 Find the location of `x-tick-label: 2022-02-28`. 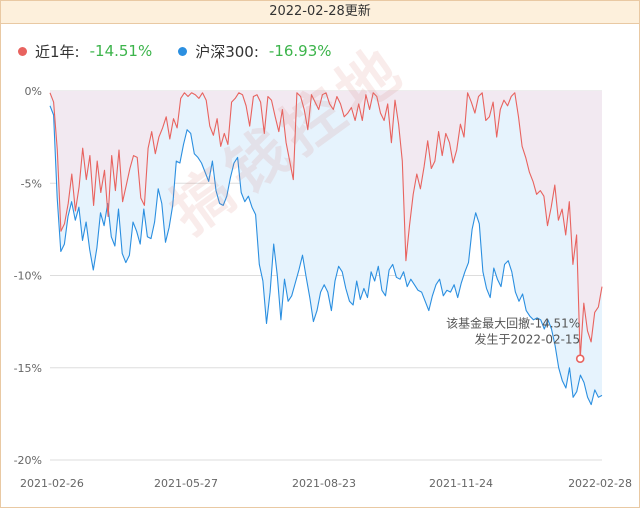

x-tick-label: 2022-02-28 is located at coordinates (600, 483).